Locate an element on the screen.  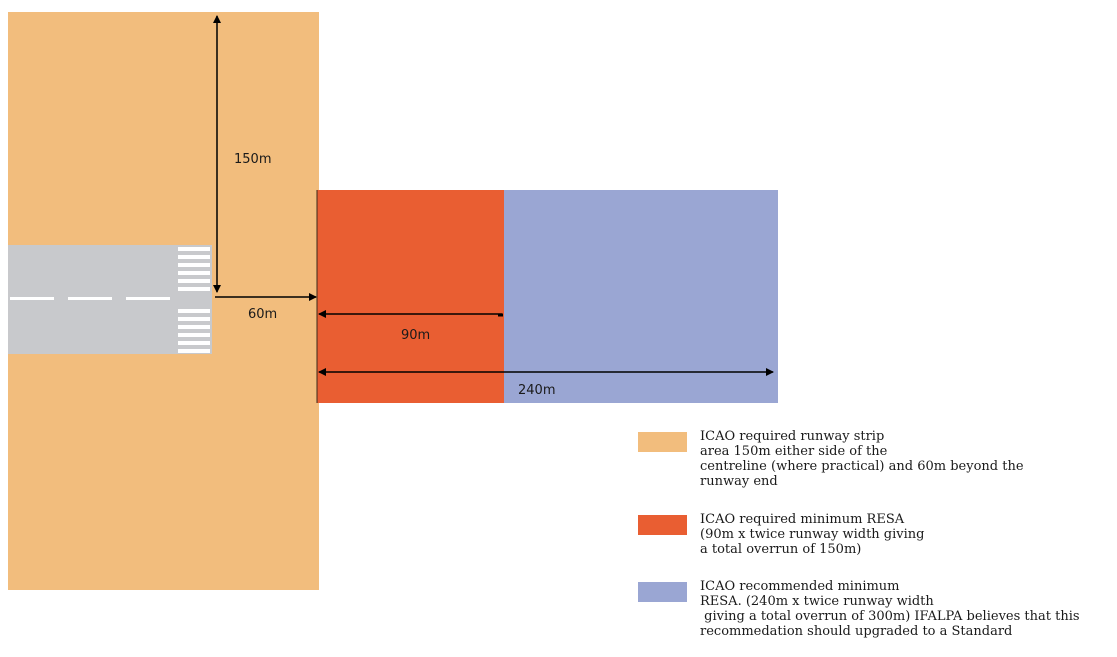
legend-line: (90m x twice runway width giving is located at coordinates (812, 534).